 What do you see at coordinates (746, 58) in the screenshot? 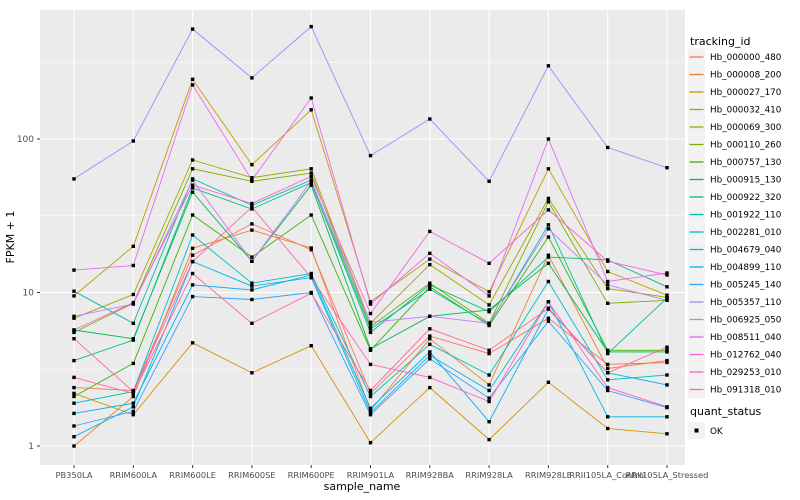
I see `legend-label-Hb_000000_480: Hb_000000_480` at bounding box center [746, 58].